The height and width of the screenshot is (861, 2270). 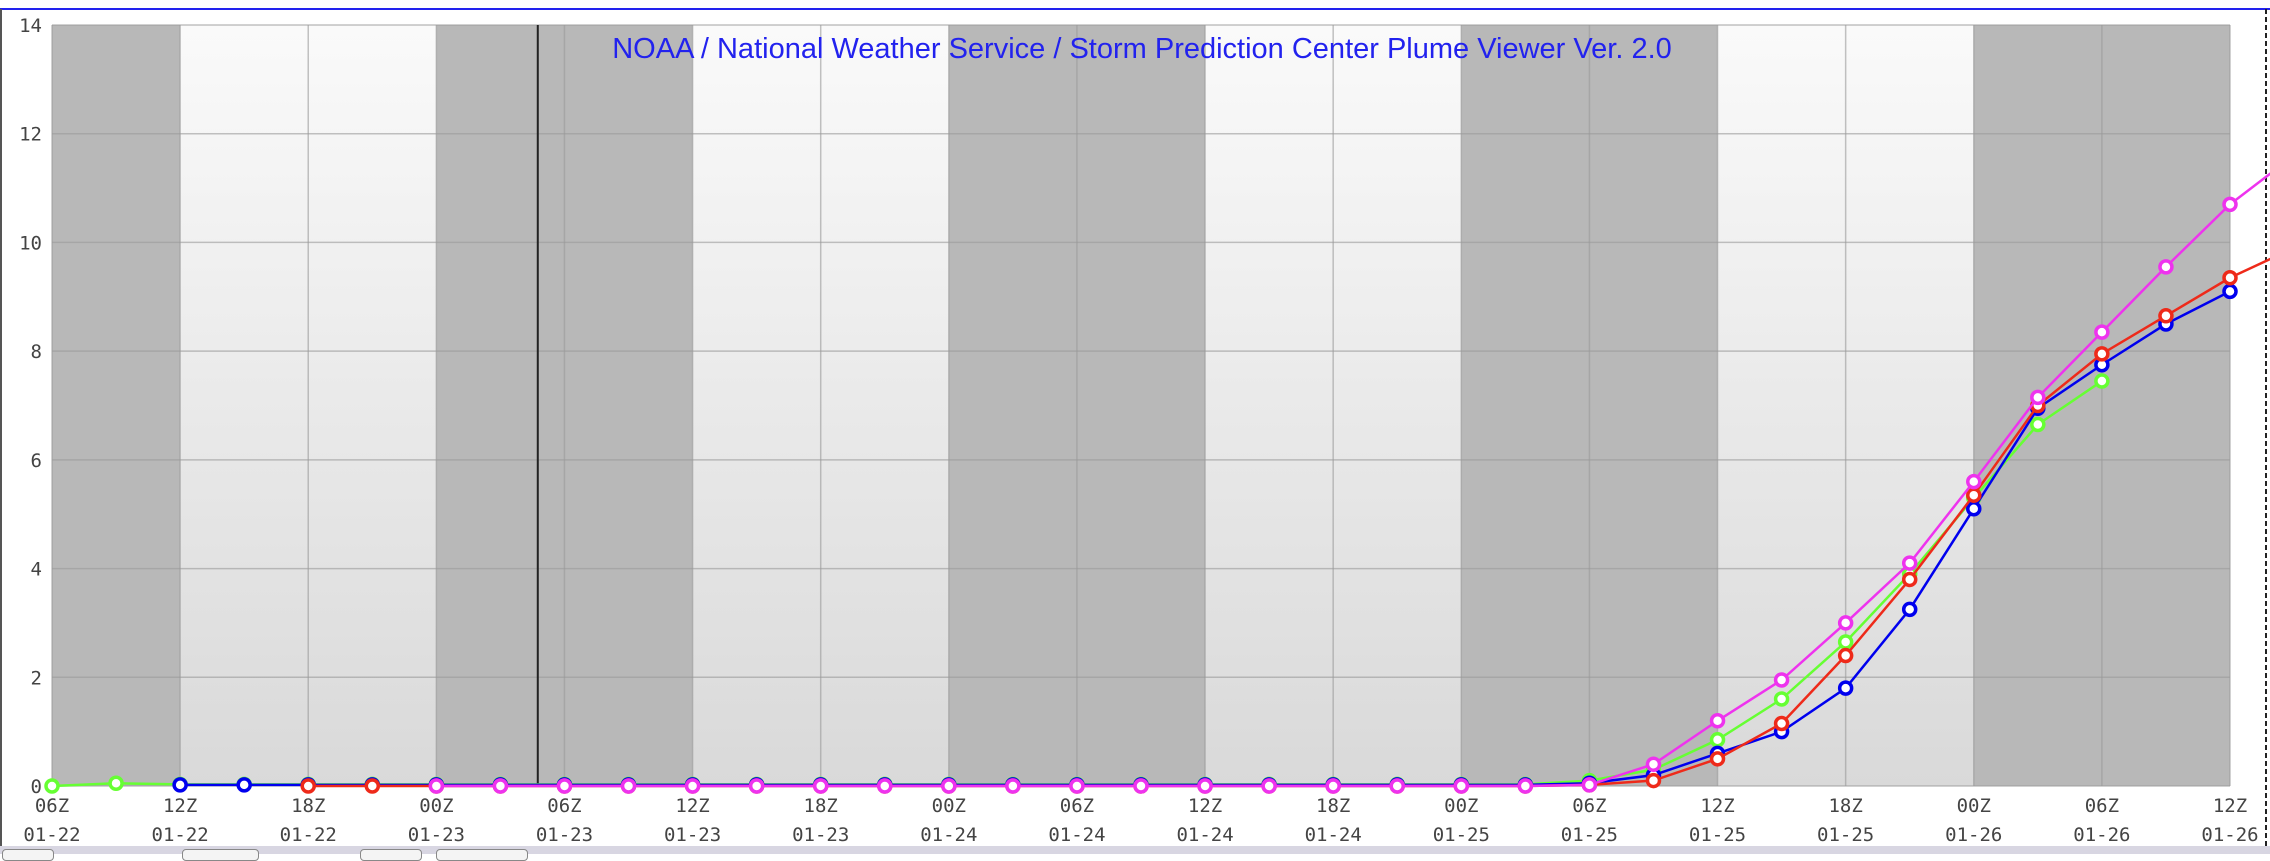 What do you see at coordinates (30, 26) in the screenshot?
I see `y-tick-label: 14` at bounding box center [30, 26].